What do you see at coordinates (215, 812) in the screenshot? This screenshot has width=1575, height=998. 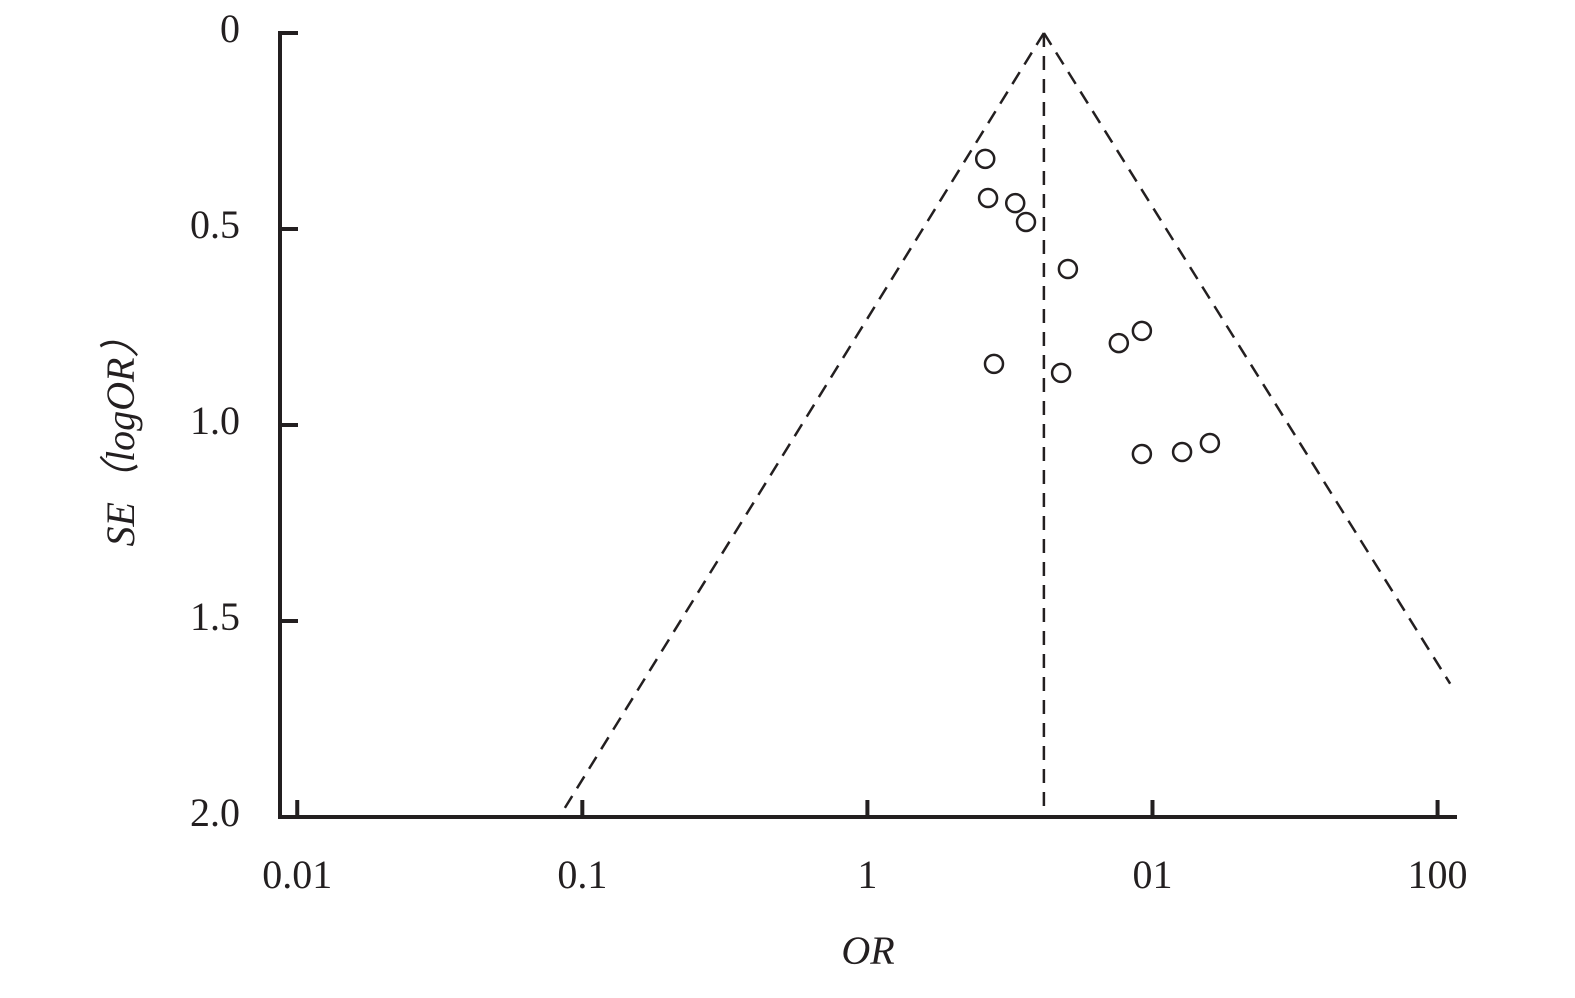 I see `y-tick-label: 2.0` at bounding box center [215, 812].